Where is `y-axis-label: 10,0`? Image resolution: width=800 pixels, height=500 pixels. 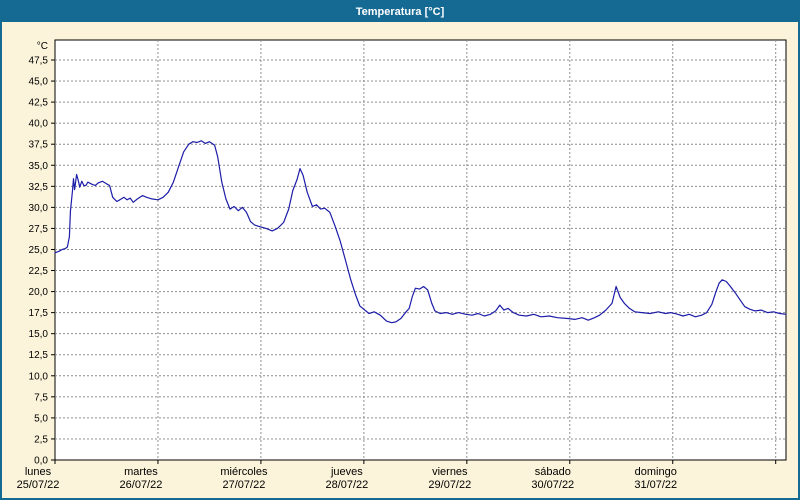 y-axis-label: 10,0 is located at coordinates (39, 376).